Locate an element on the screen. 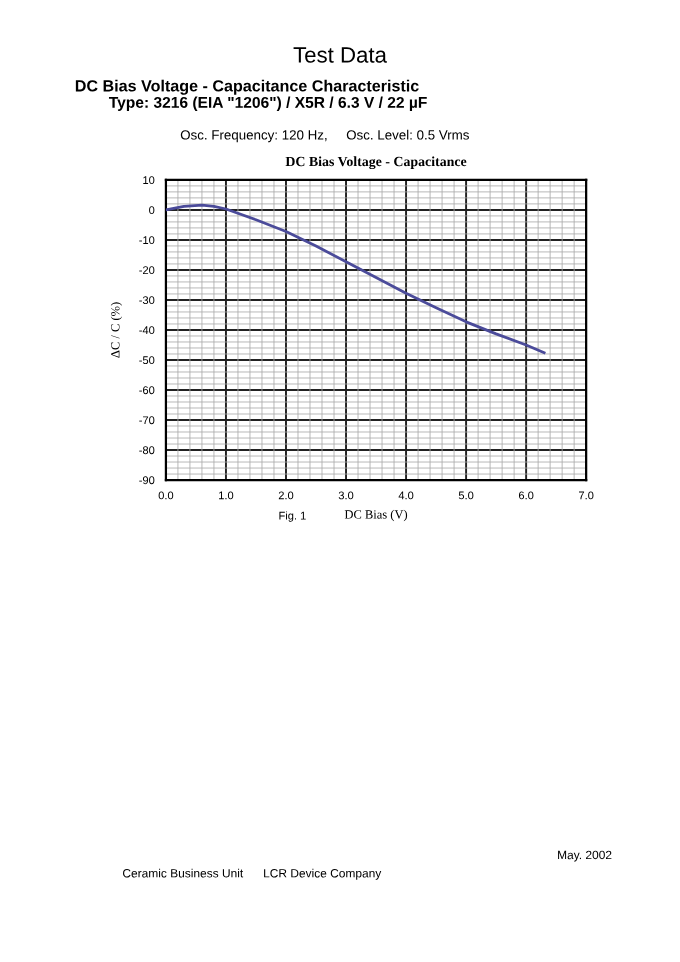  text: DC Bias Voltage - Capacitance Characteristic is located at coordinates (247, 87).